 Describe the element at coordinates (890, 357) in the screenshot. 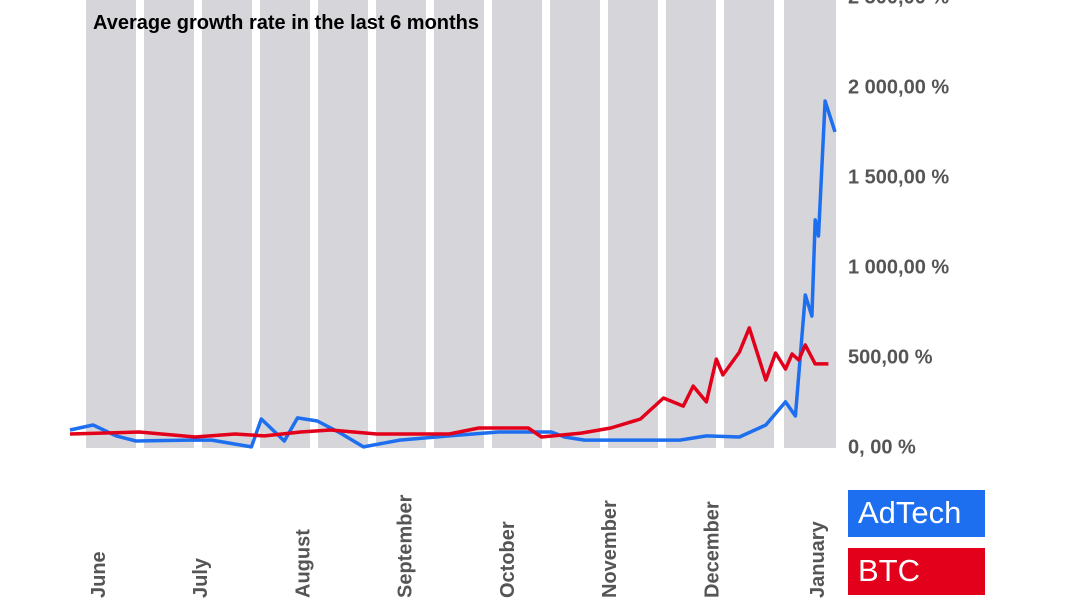

I see `y-tick-label: 500,00 %` at that location.